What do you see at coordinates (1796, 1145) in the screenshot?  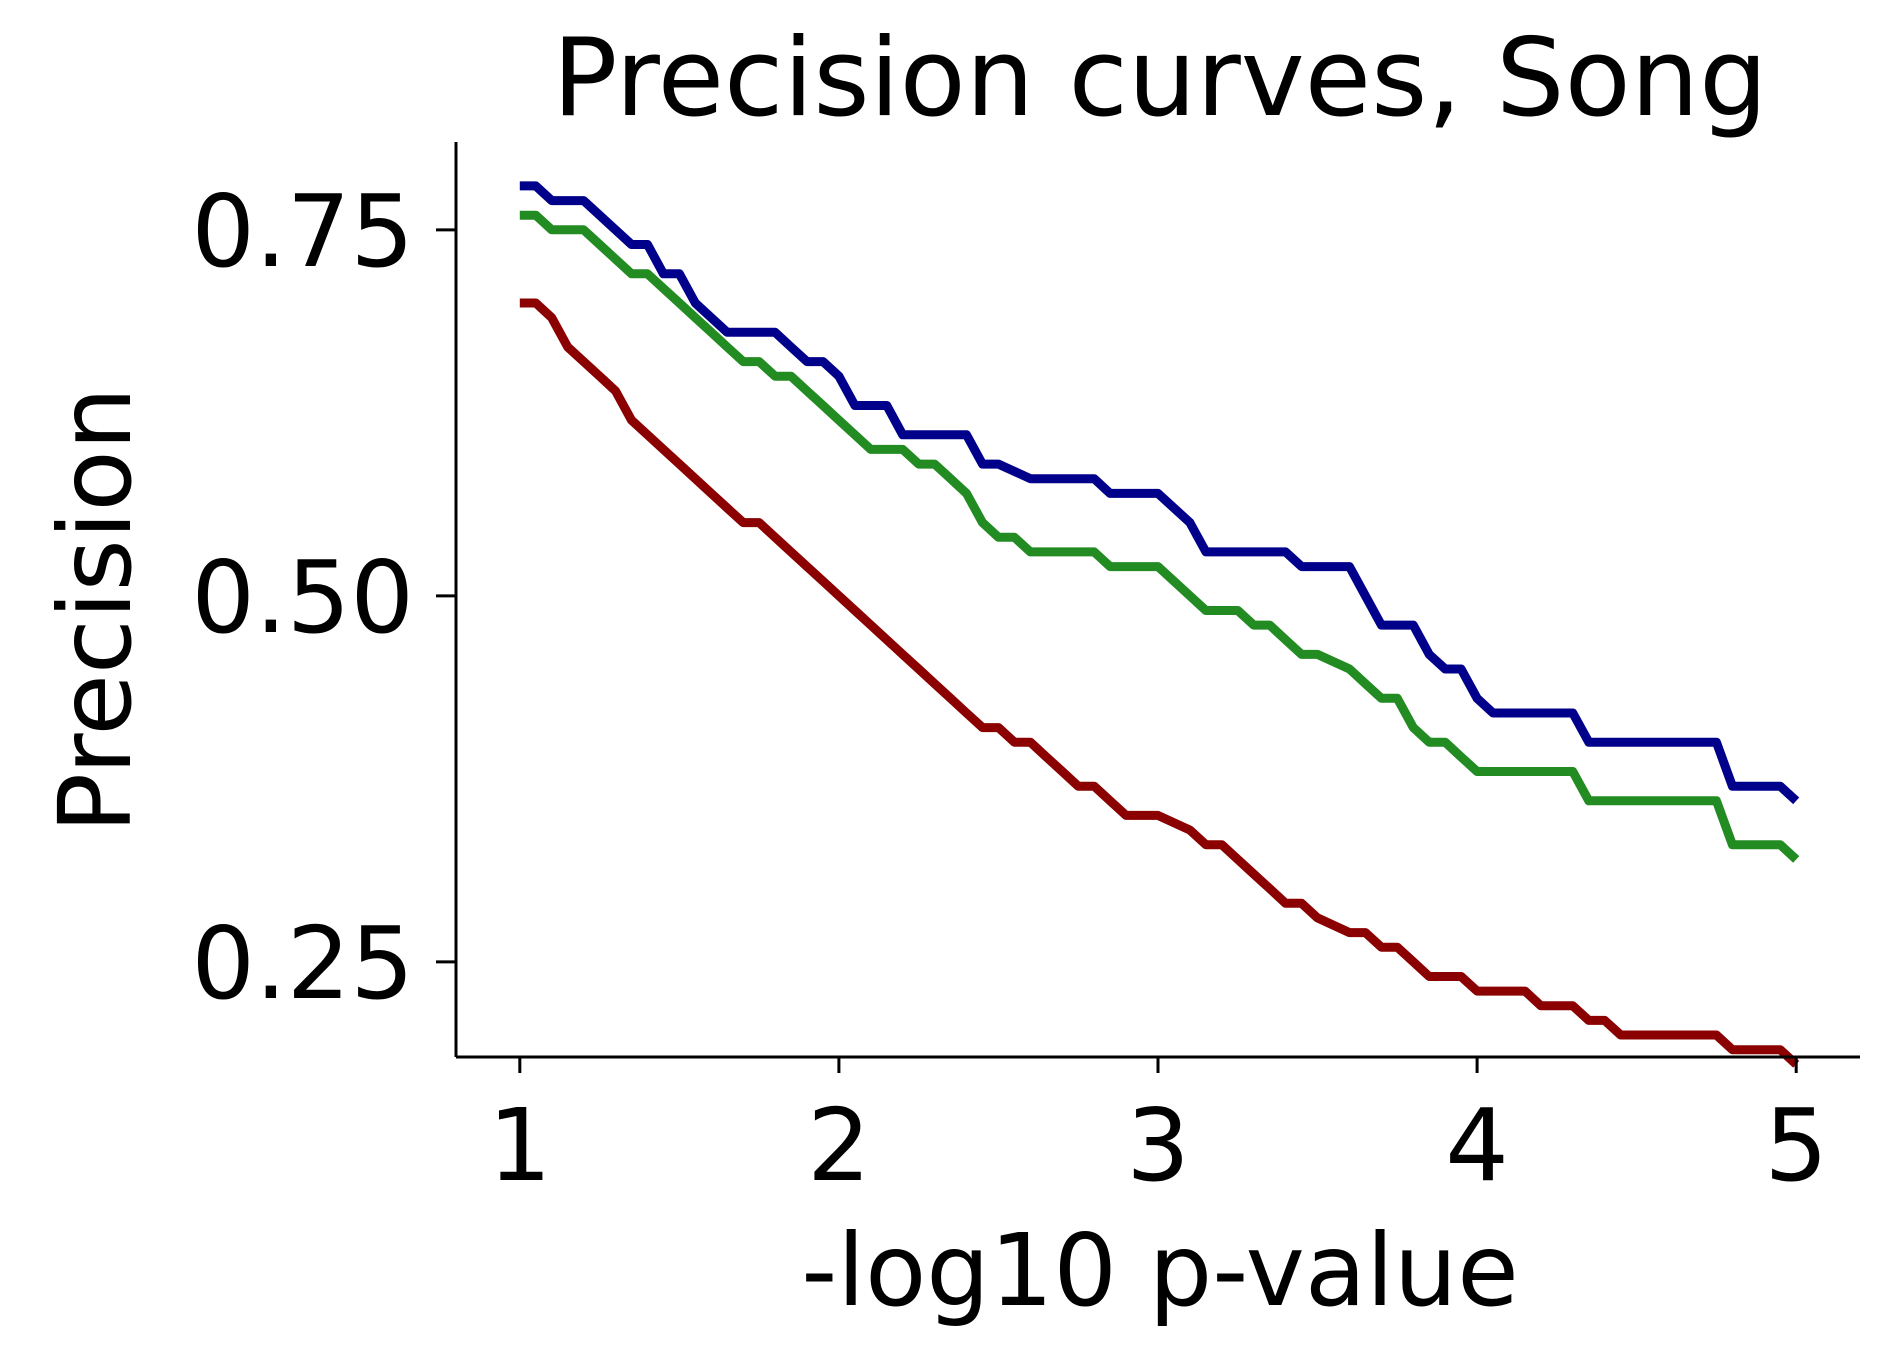 I see `x-tick-label-5: 5` at bounding box center [1796, 1145].